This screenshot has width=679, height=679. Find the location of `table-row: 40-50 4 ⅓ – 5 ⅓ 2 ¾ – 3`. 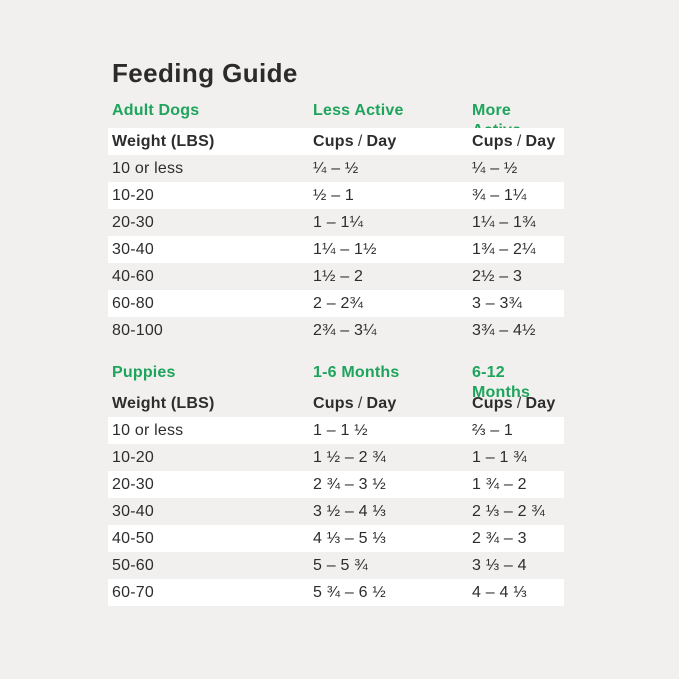

table-row: 40-50 4 ⅓ – 5 ⅓ 2 ¾ – 3 is located at coordinates (336, 538).